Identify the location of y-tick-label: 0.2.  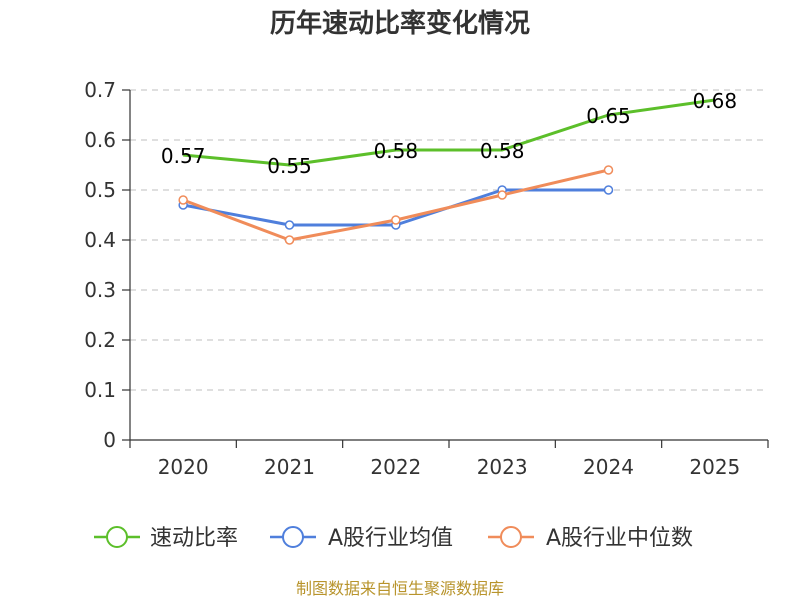
(100, 340).